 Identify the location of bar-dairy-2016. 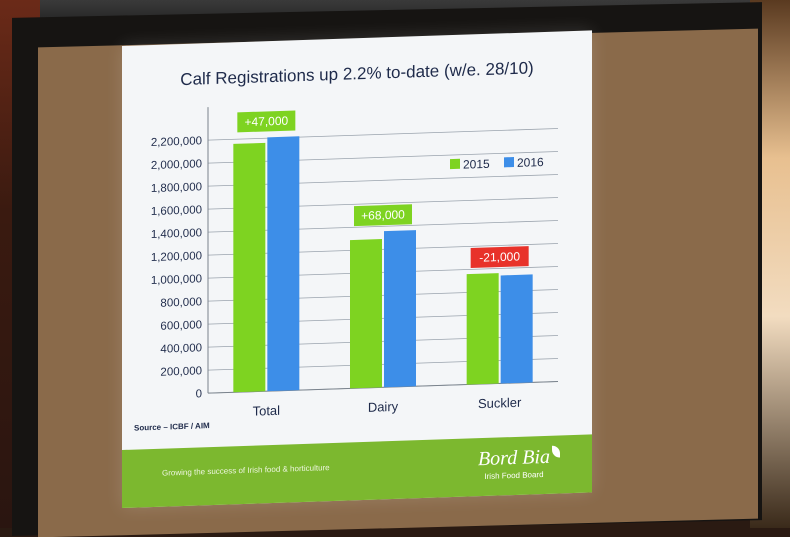
(400, 309).